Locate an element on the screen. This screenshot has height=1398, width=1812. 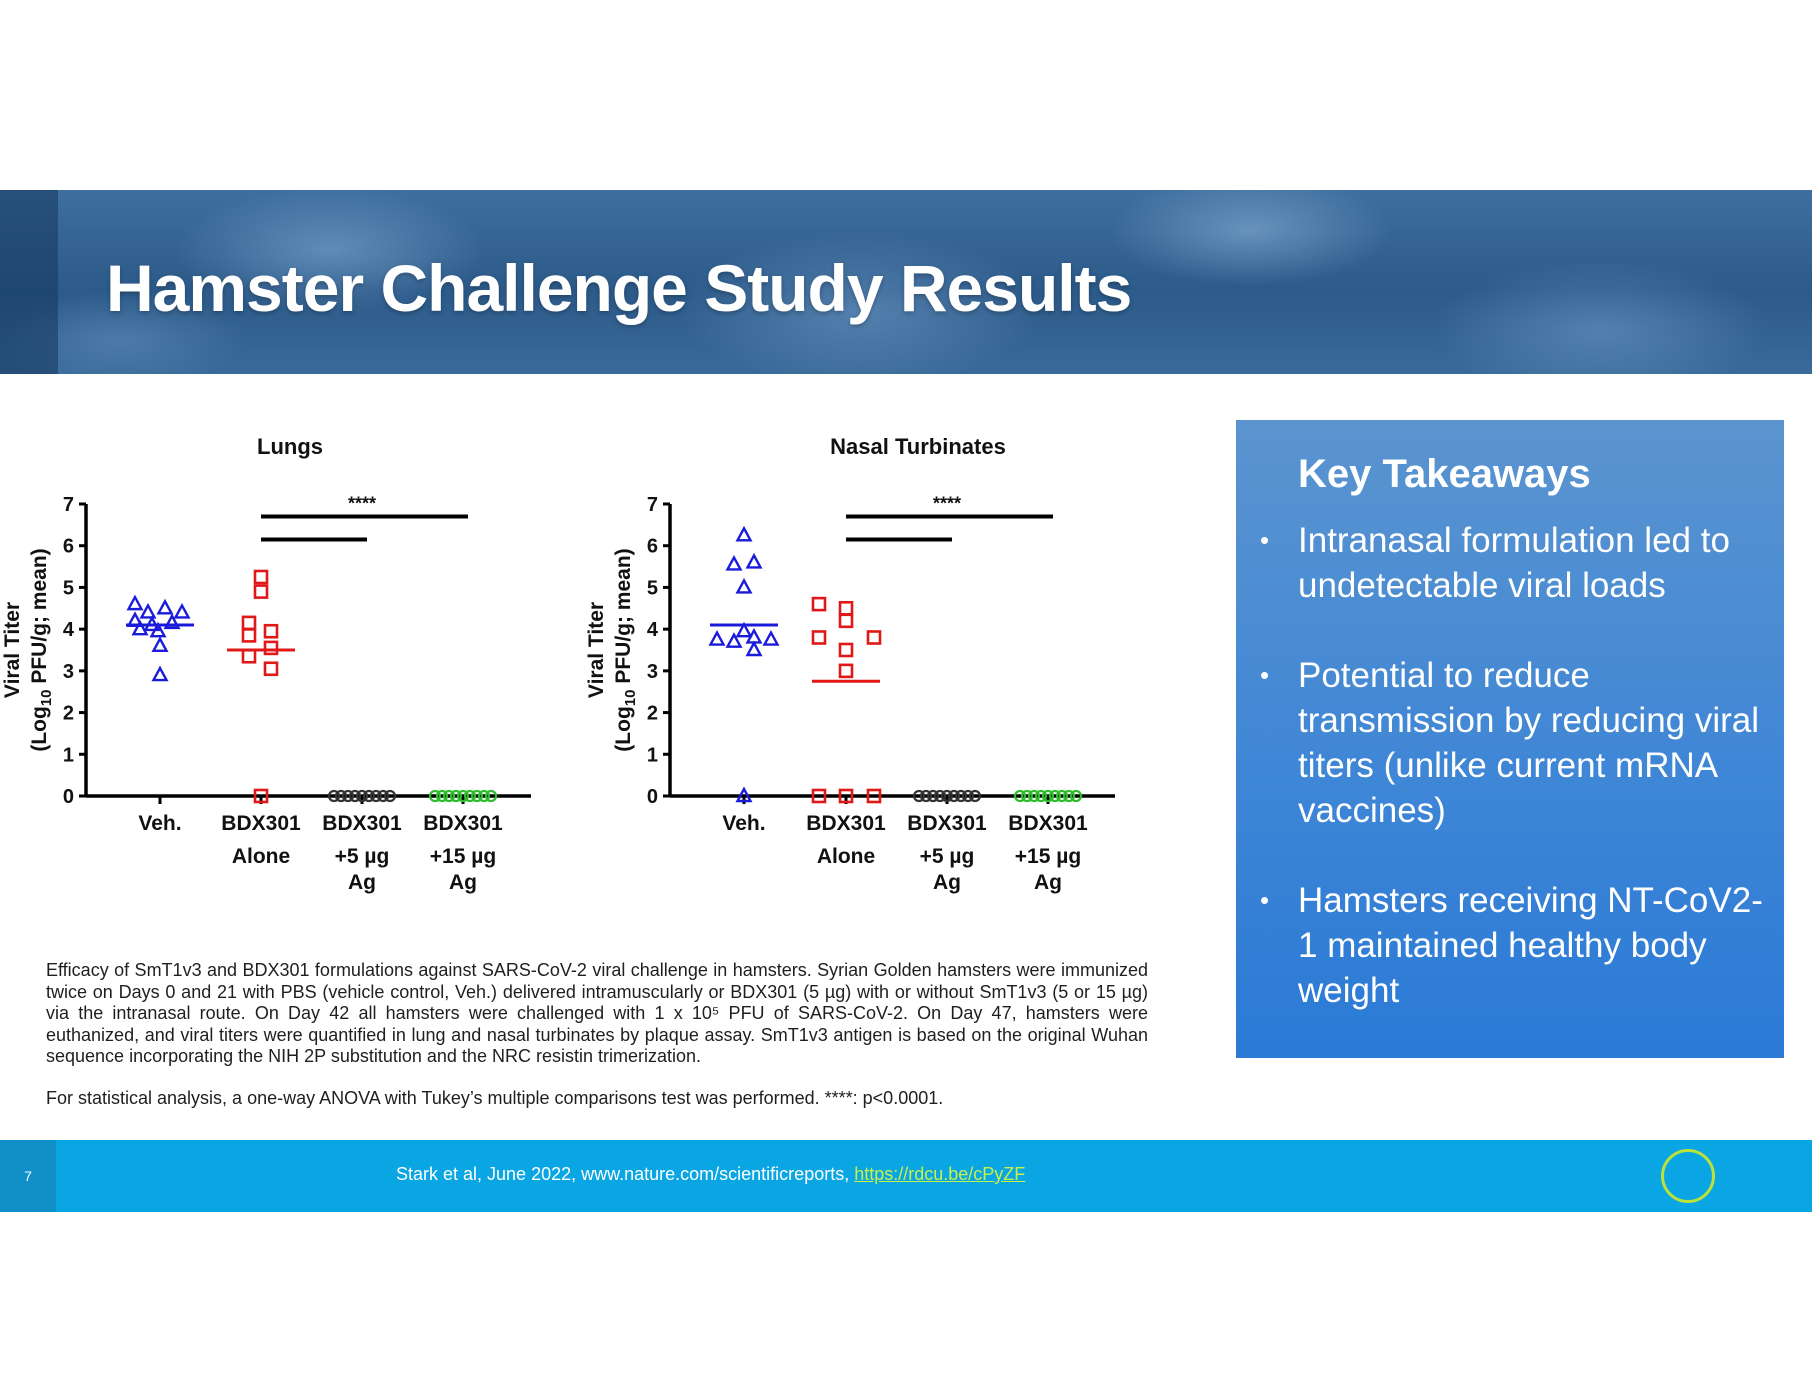
y-axis-label-part: PFU/g; mean) is located at coordinates (39, 618).